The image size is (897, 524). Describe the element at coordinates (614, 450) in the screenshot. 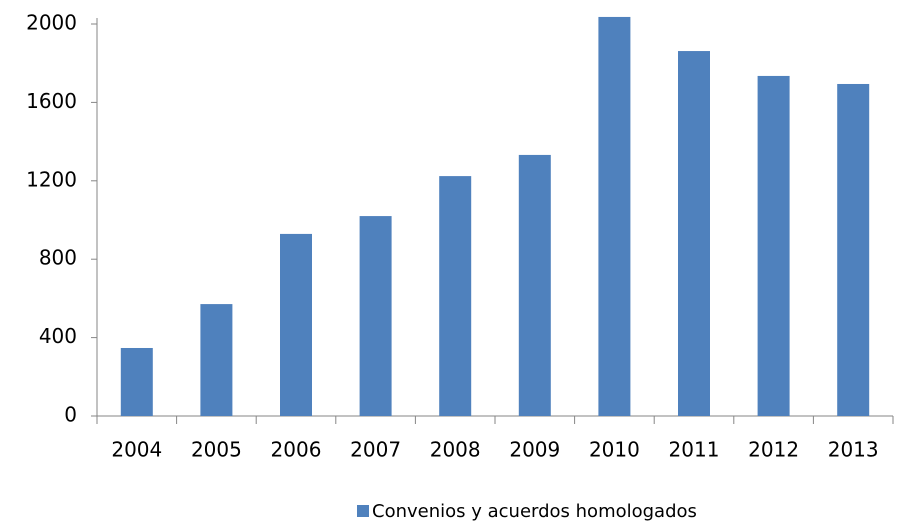

I see `x-tick-label: 2010` at that location.